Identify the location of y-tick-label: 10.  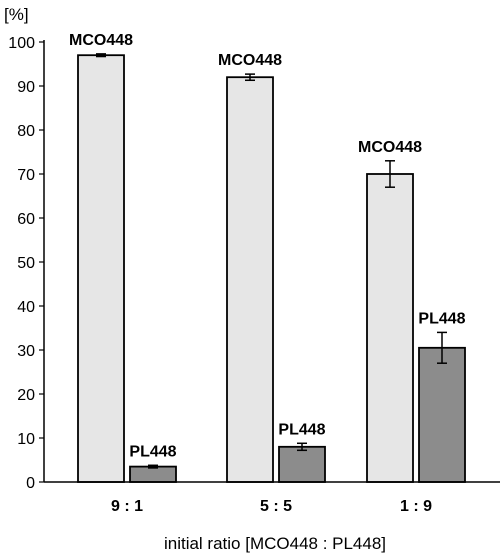
(26, 439).